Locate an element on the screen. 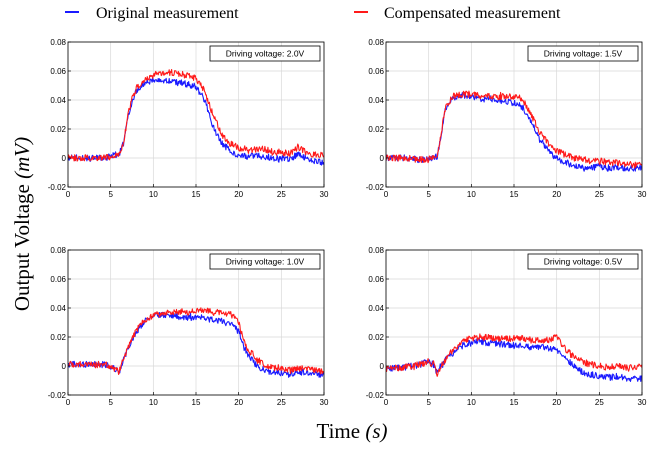 The image size is (659, 449). x-axis-title-unit: (s) is located at coordinates (376, 431).